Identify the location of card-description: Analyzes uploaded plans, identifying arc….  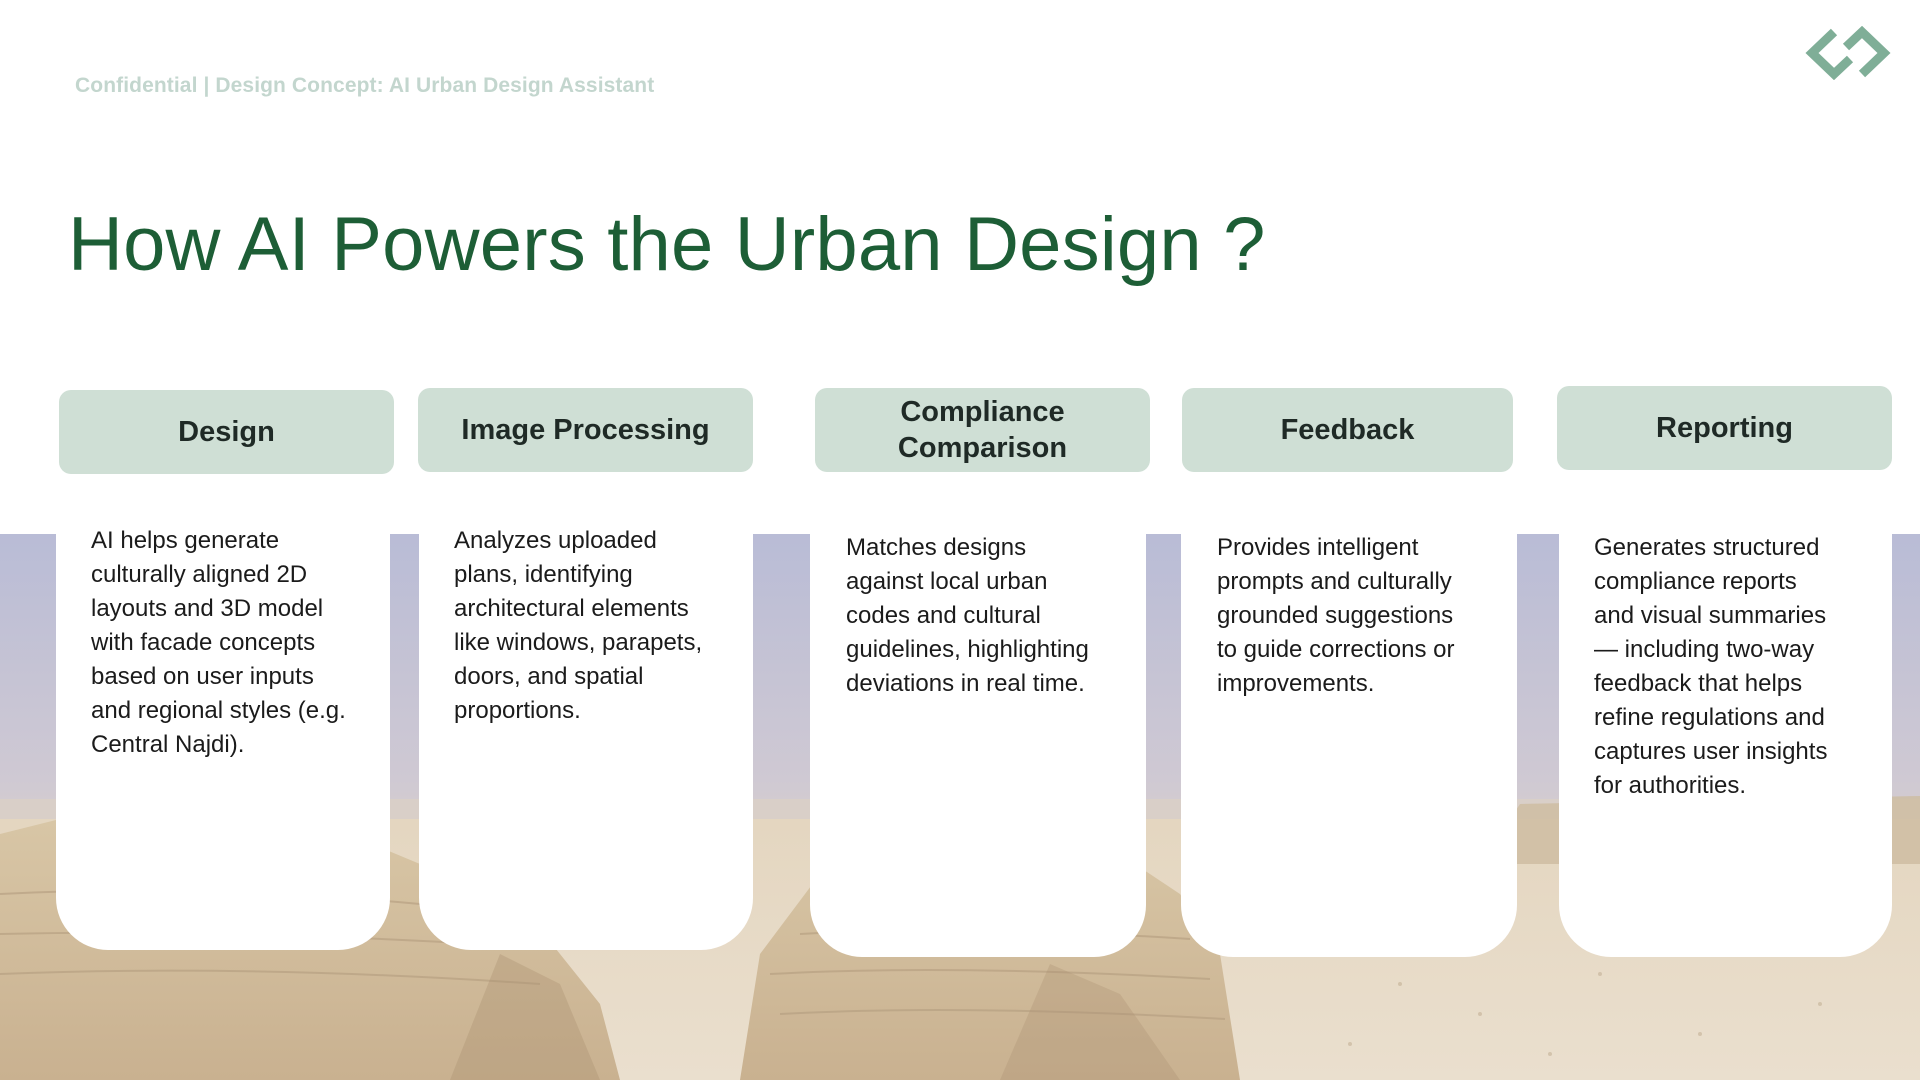
(578, 625).